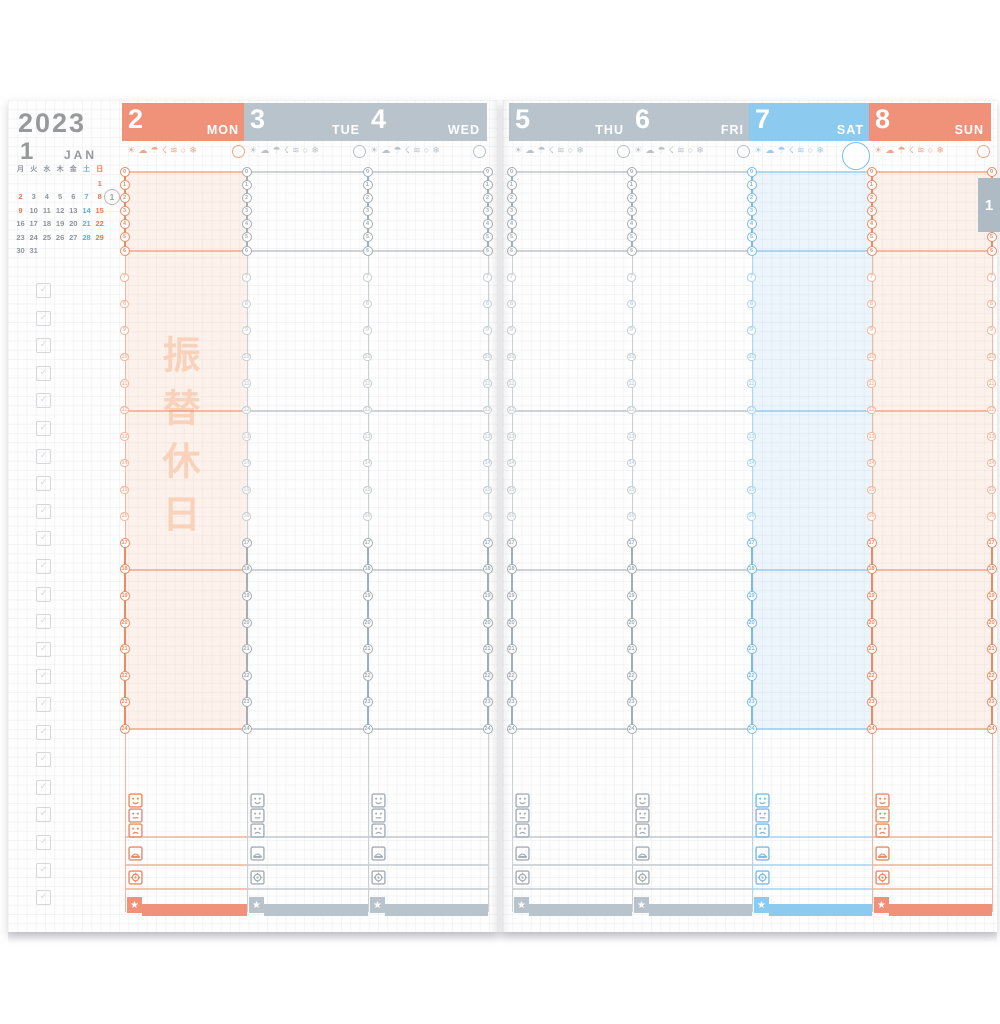  Describe the element at coordinates (73, 197) in the screenshot. I see `minical-date-6: 6` at that location.